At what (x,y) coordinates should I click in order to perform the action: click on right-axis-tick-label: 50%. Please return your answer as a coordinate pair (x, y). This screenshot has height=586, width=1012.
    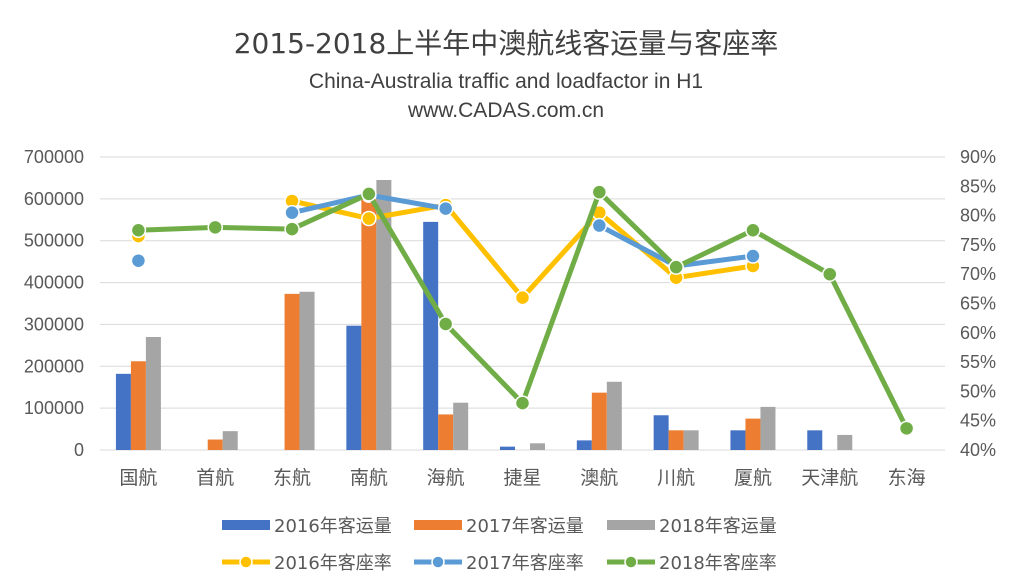
    Looking at the image, I should click on (978, 391).